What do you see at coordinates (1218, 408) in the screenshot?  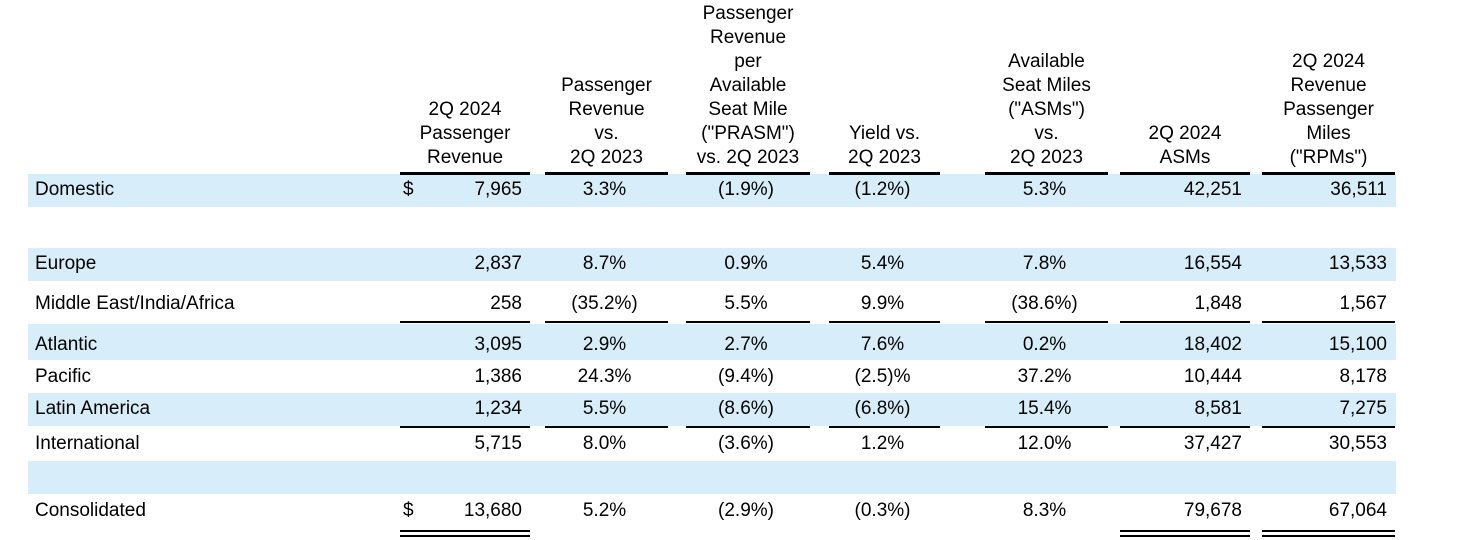 I see `cell-value: 8,581` at bounding box center [1218, 408].